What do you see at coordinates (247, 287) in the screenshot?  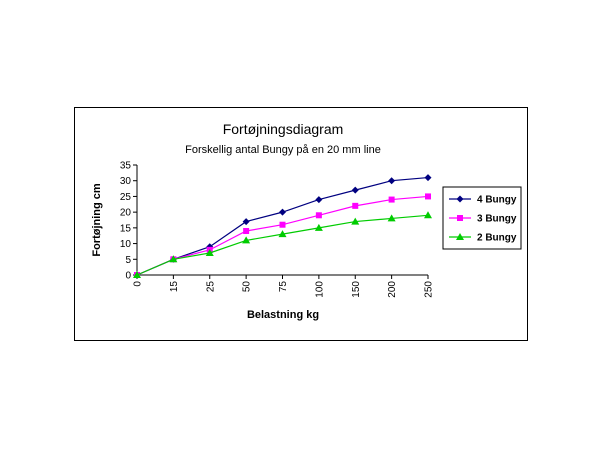 I see `x-tick-label: 50` at bounding box center [247, 287].